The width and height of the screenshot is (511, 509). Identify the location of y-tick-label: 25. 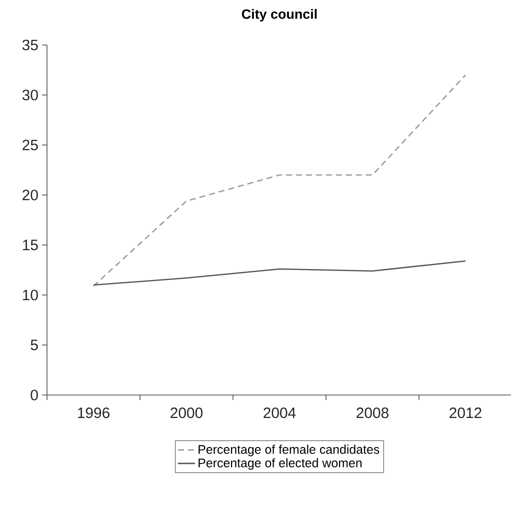
(30, 145).